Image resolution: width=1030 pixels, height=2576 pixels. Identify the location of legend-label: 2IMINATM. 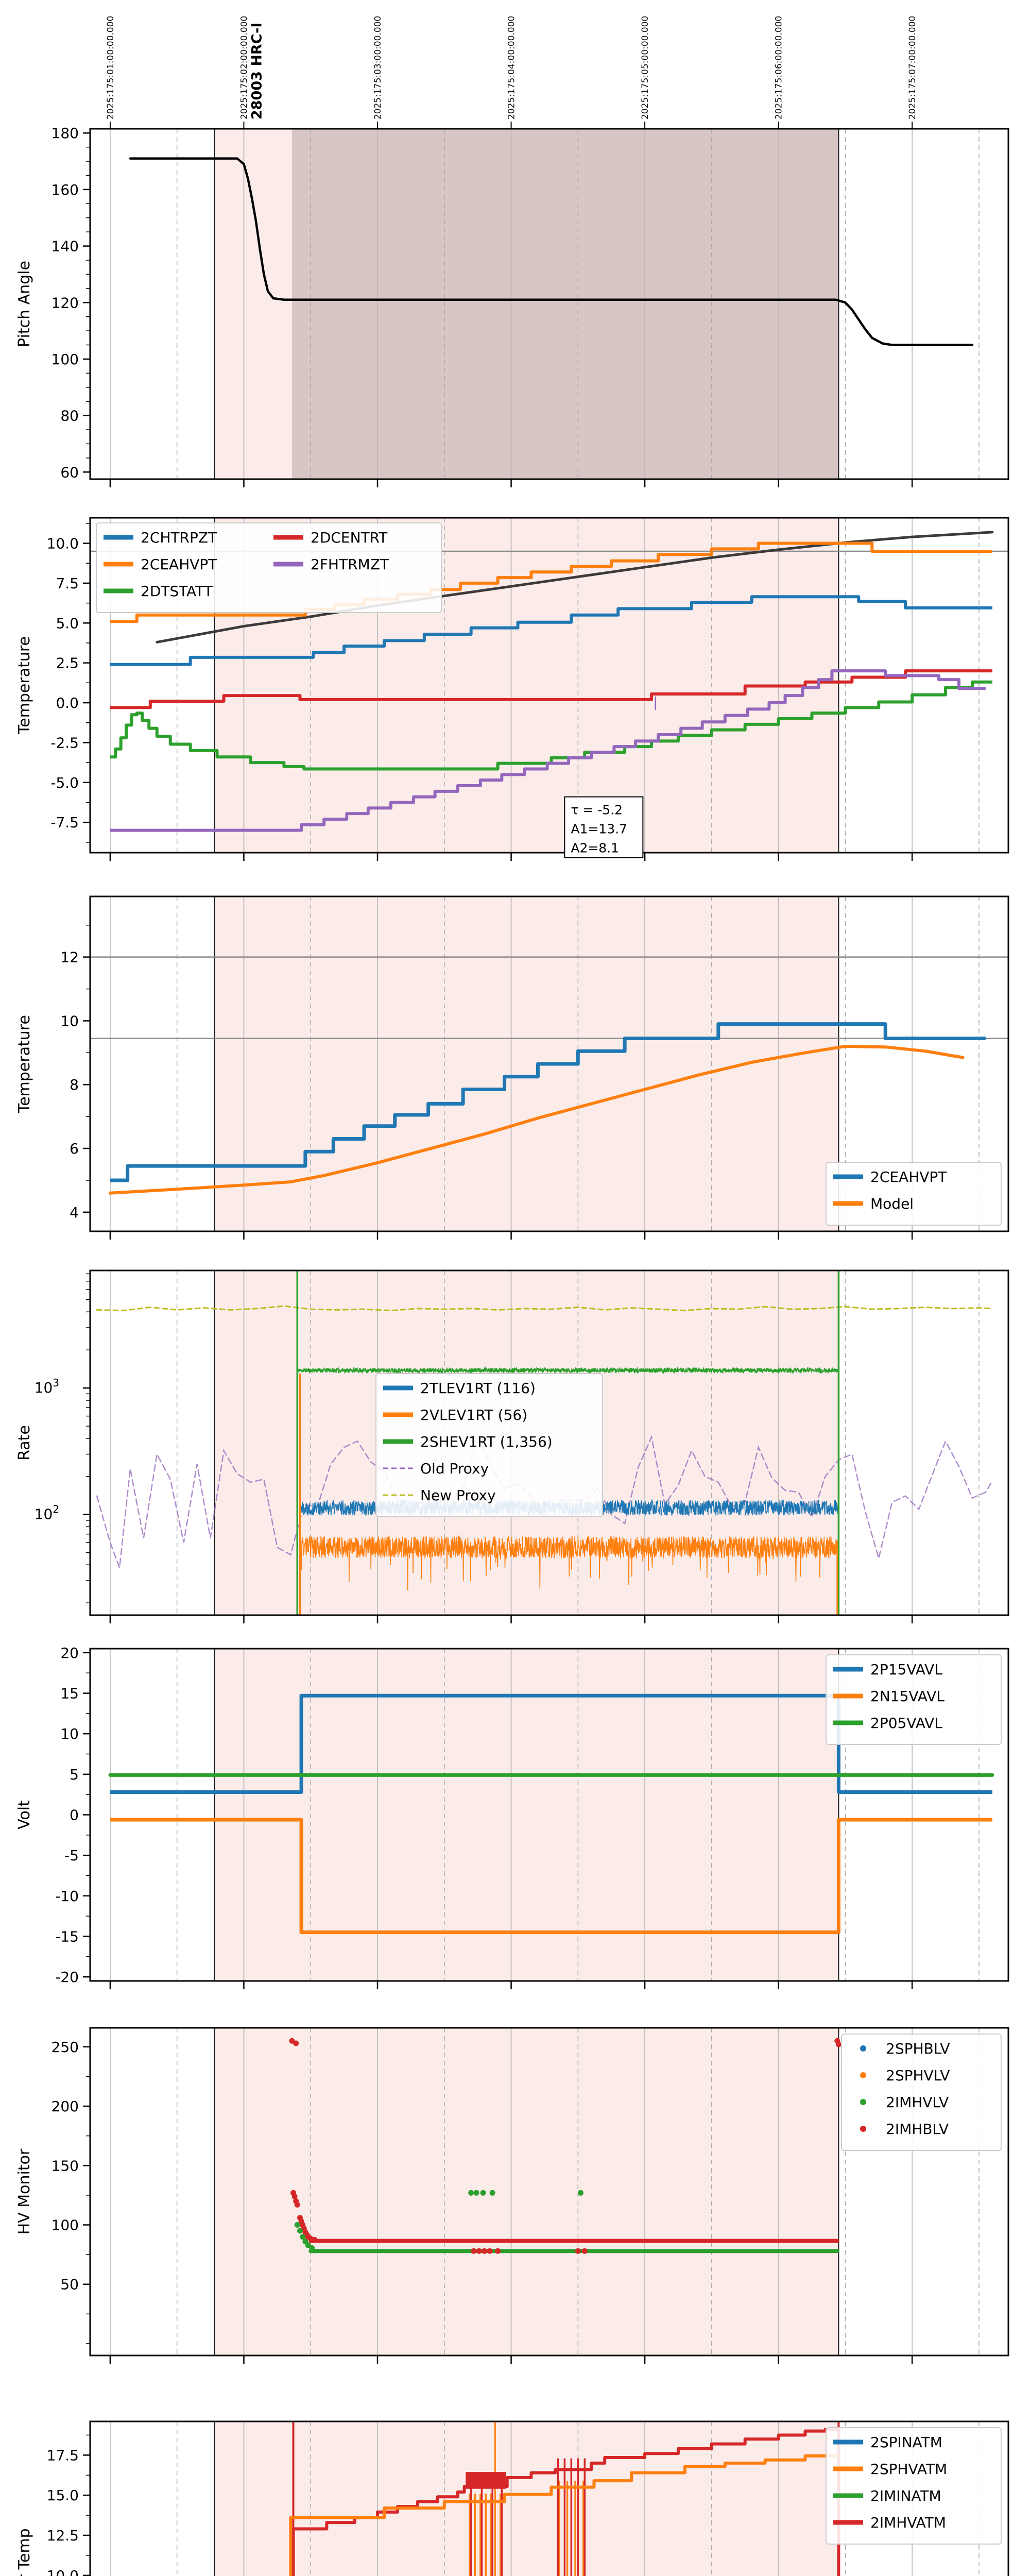
(906, 2495).